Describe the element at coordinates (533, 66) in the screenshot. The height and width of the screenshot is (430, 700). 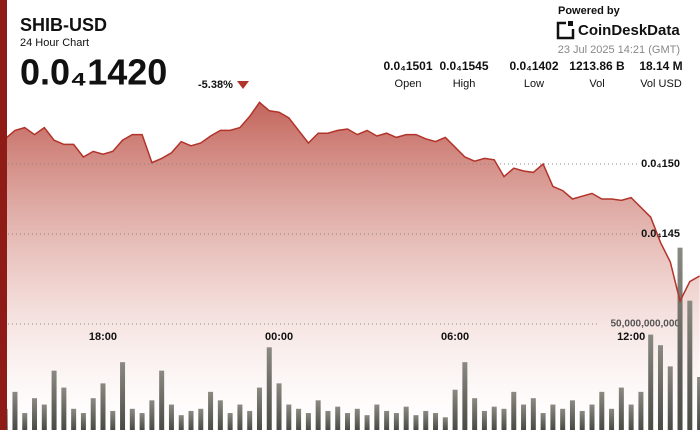
I see `stat-value: 0.0₄1402` at that location.